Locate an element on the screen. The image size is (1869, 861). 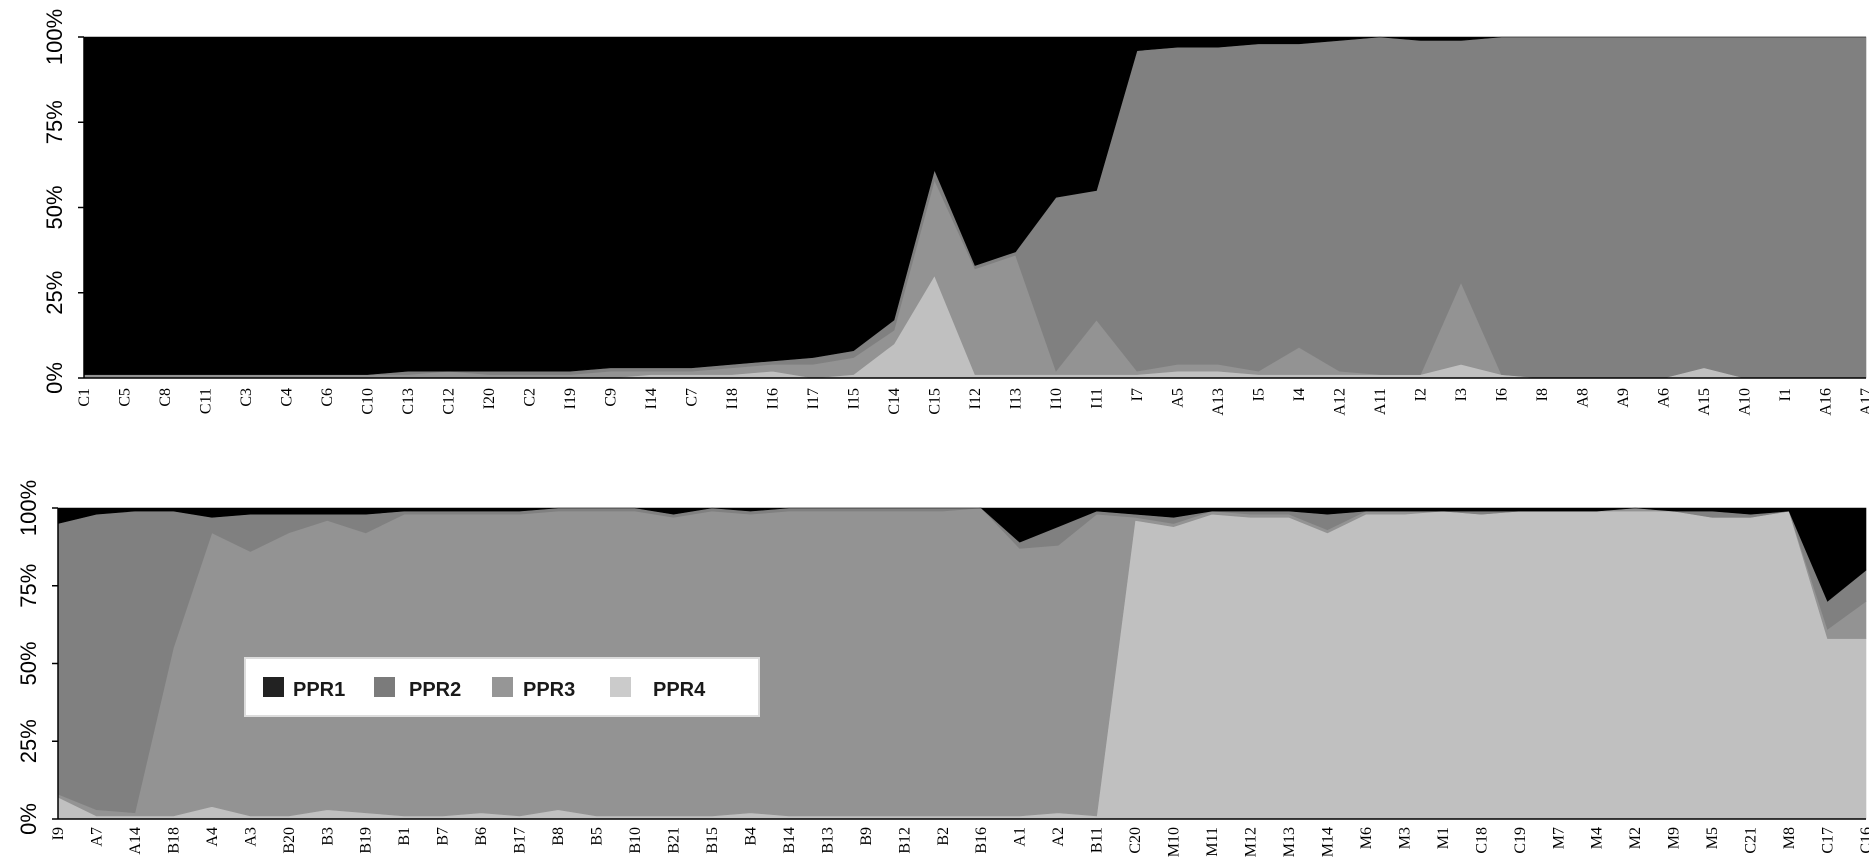
x-tick-label: A16 is located at coordinates (1826, 402).